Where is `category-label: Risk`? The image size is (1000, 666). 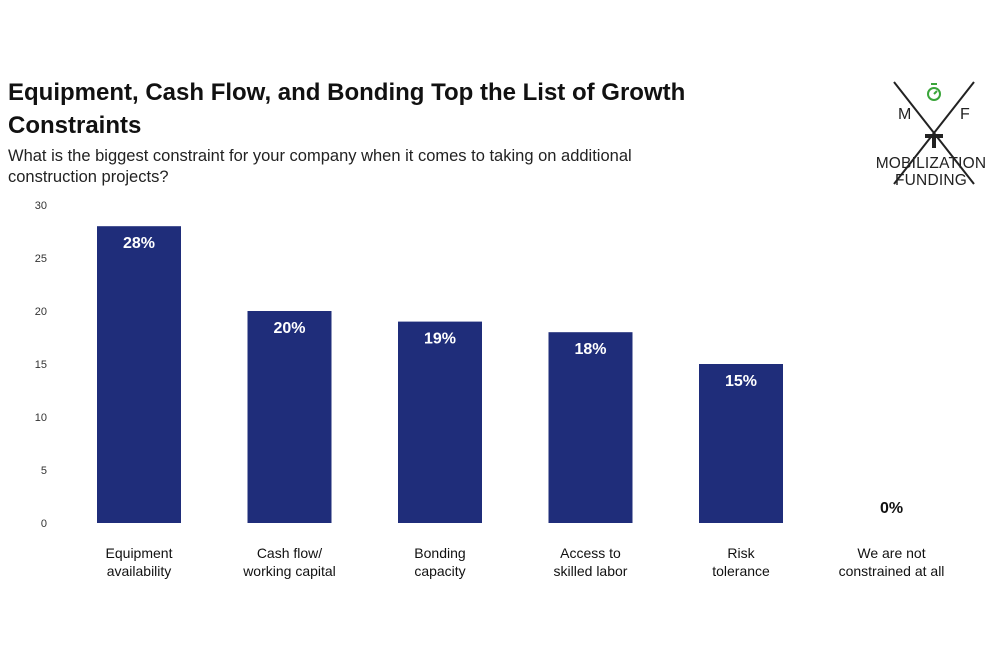
category-label: Risk is located at coordinates (741, 553).